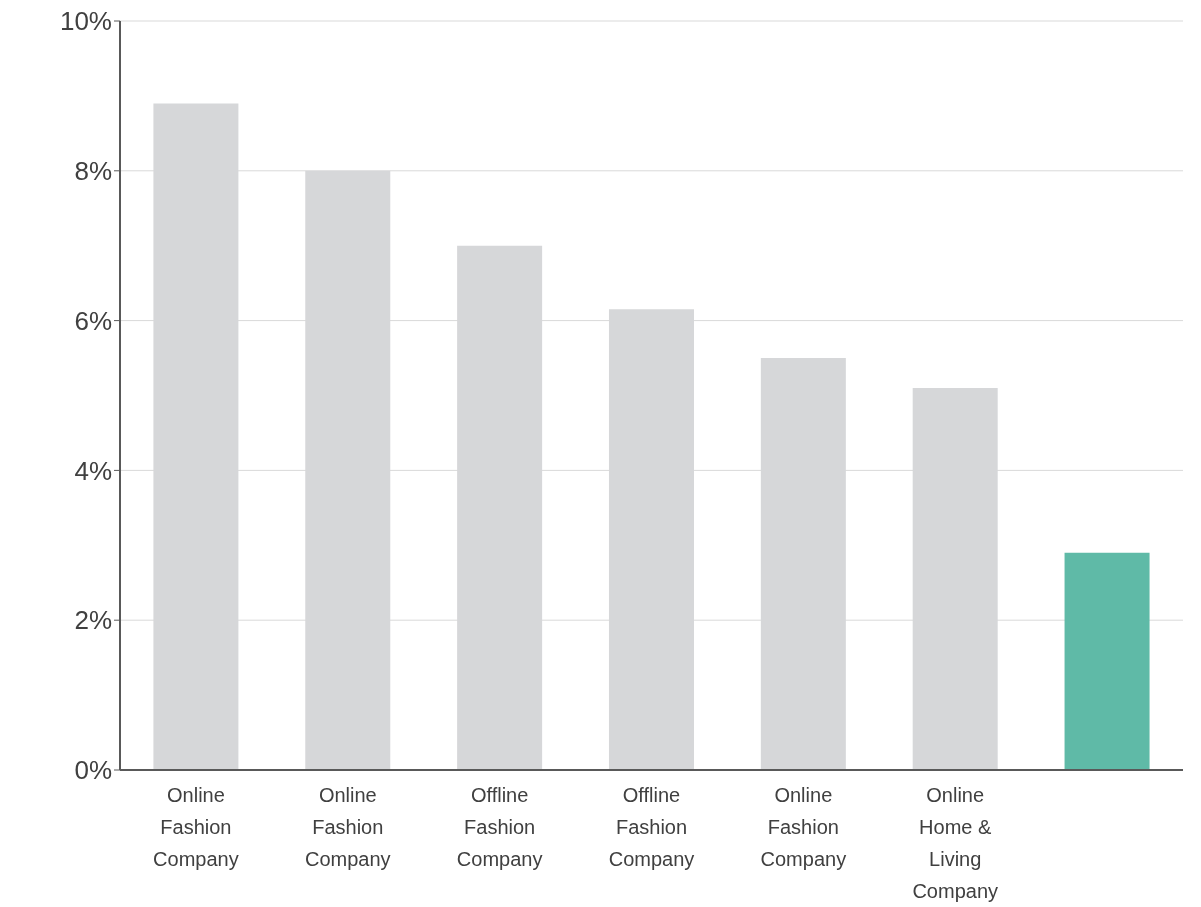 The image size is (1201, 907). I want to click on y-tick-label: 8%, so click(93, 171).